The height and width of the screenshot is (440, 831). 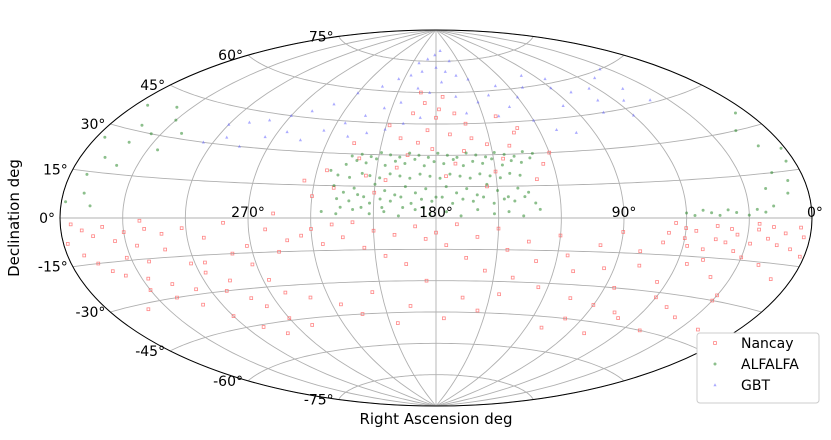 I want to click on legend-item-gbt: GBT, so click(x=741, y=386).